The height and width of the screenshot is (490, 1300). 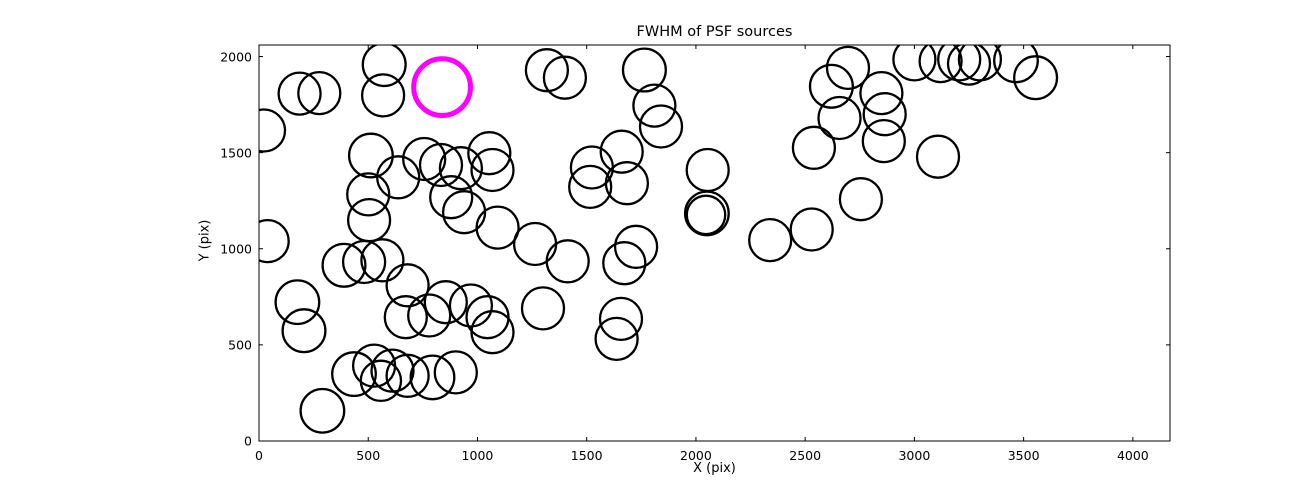 I want to click on x-tick-label: 2000, so click(x=696, y=455).